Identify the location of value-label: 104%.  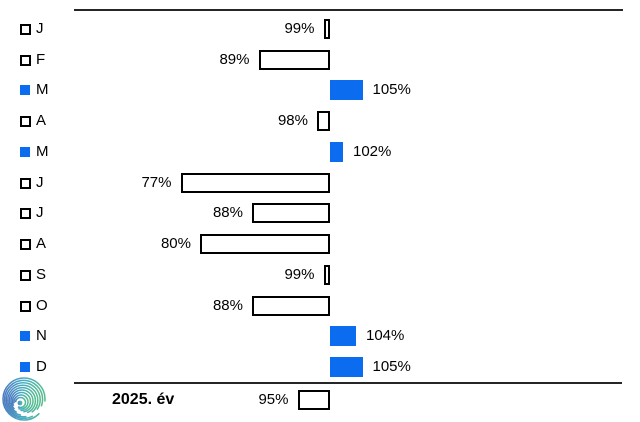
(385, 336).